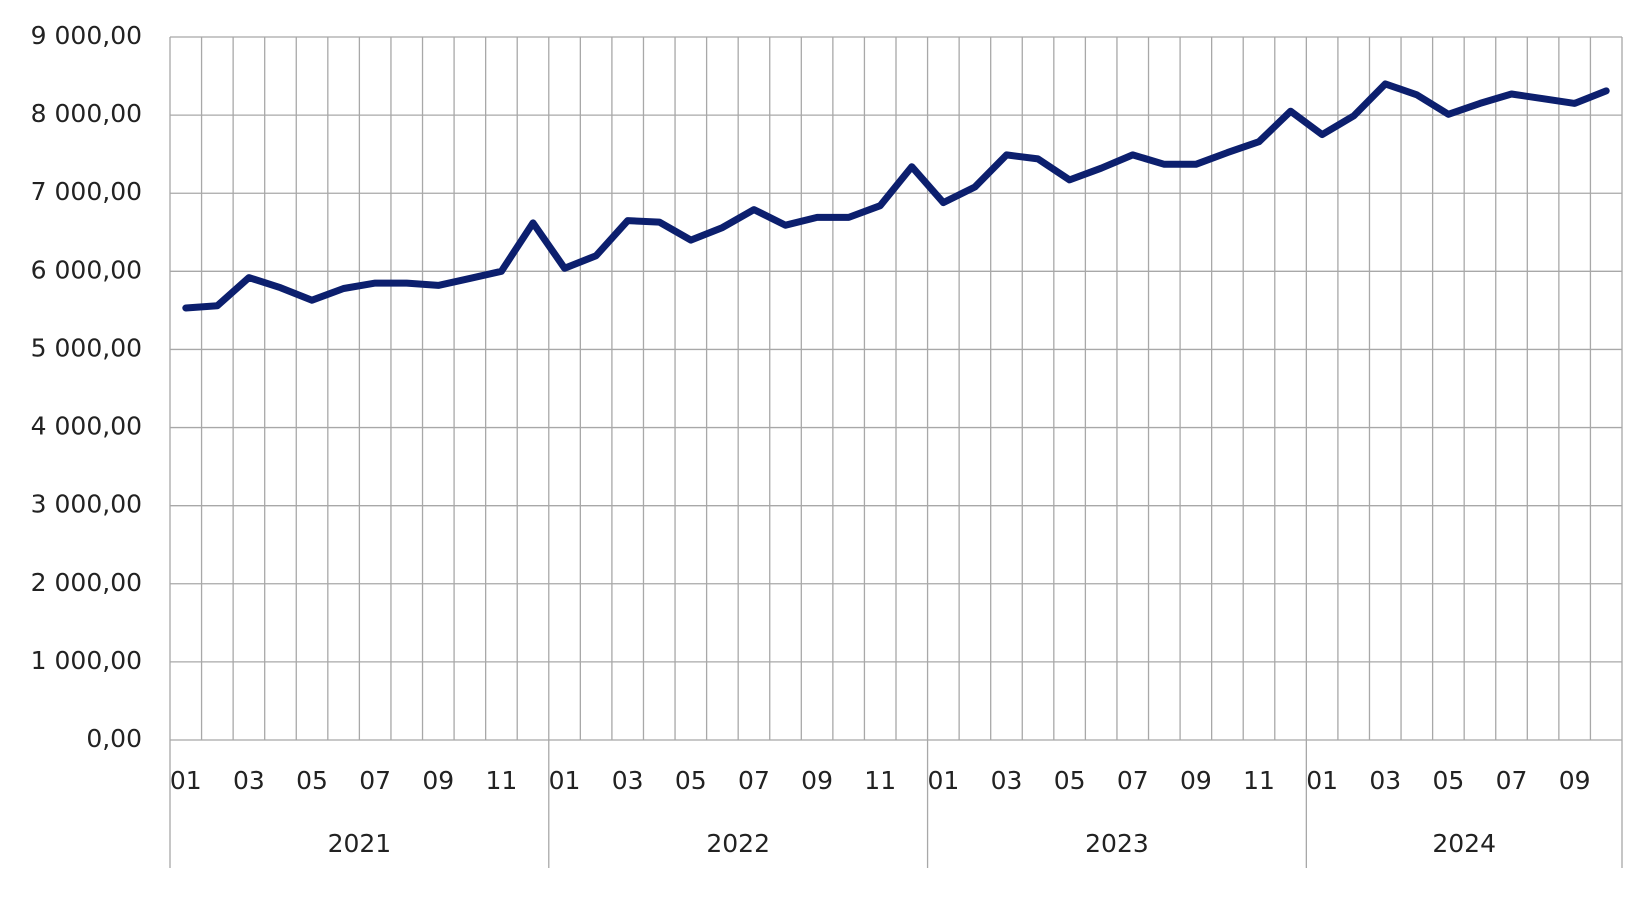 This screenshot has height=902, width=1646. I want to click on y-tick-label: 4 000,00, so click(86, 426).